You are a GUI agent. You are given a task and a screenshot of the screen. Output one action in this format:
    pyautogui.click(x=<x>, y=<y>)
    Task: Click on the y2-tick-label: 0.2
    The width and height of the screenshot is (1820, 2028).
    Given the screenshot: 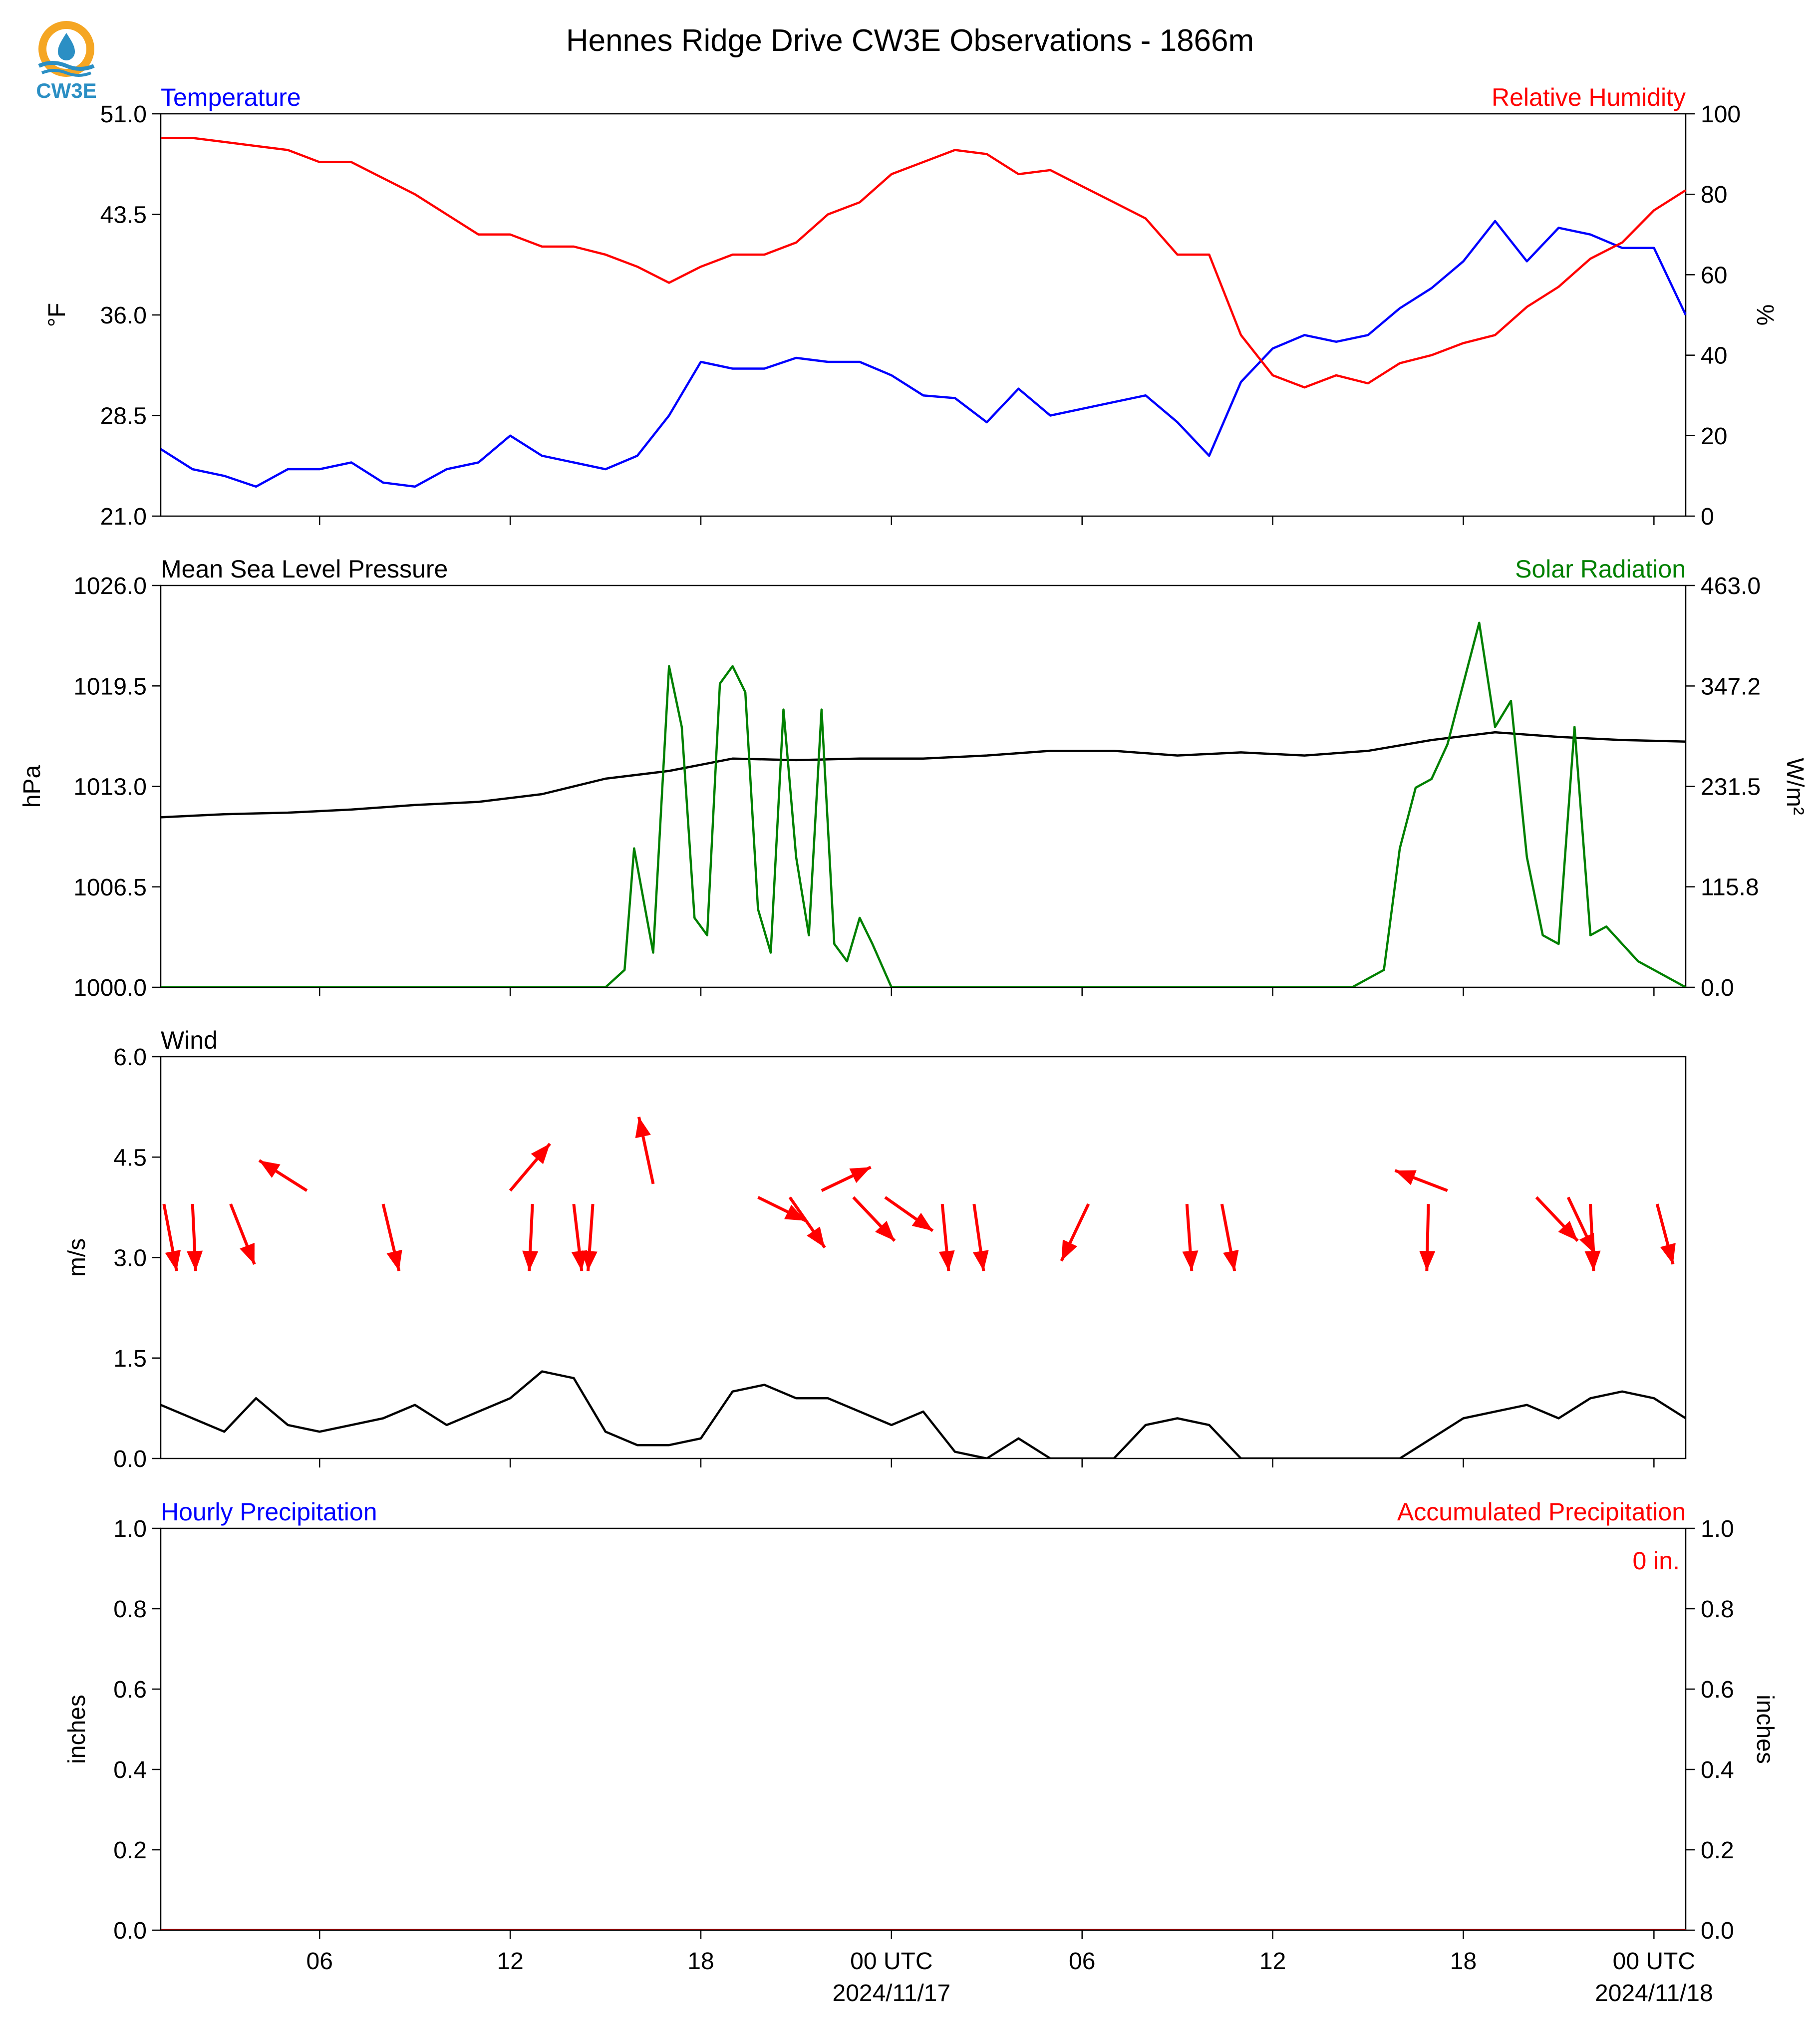 What is the action you would take?
    pyautogui.click(x=1717, y=1850)
    